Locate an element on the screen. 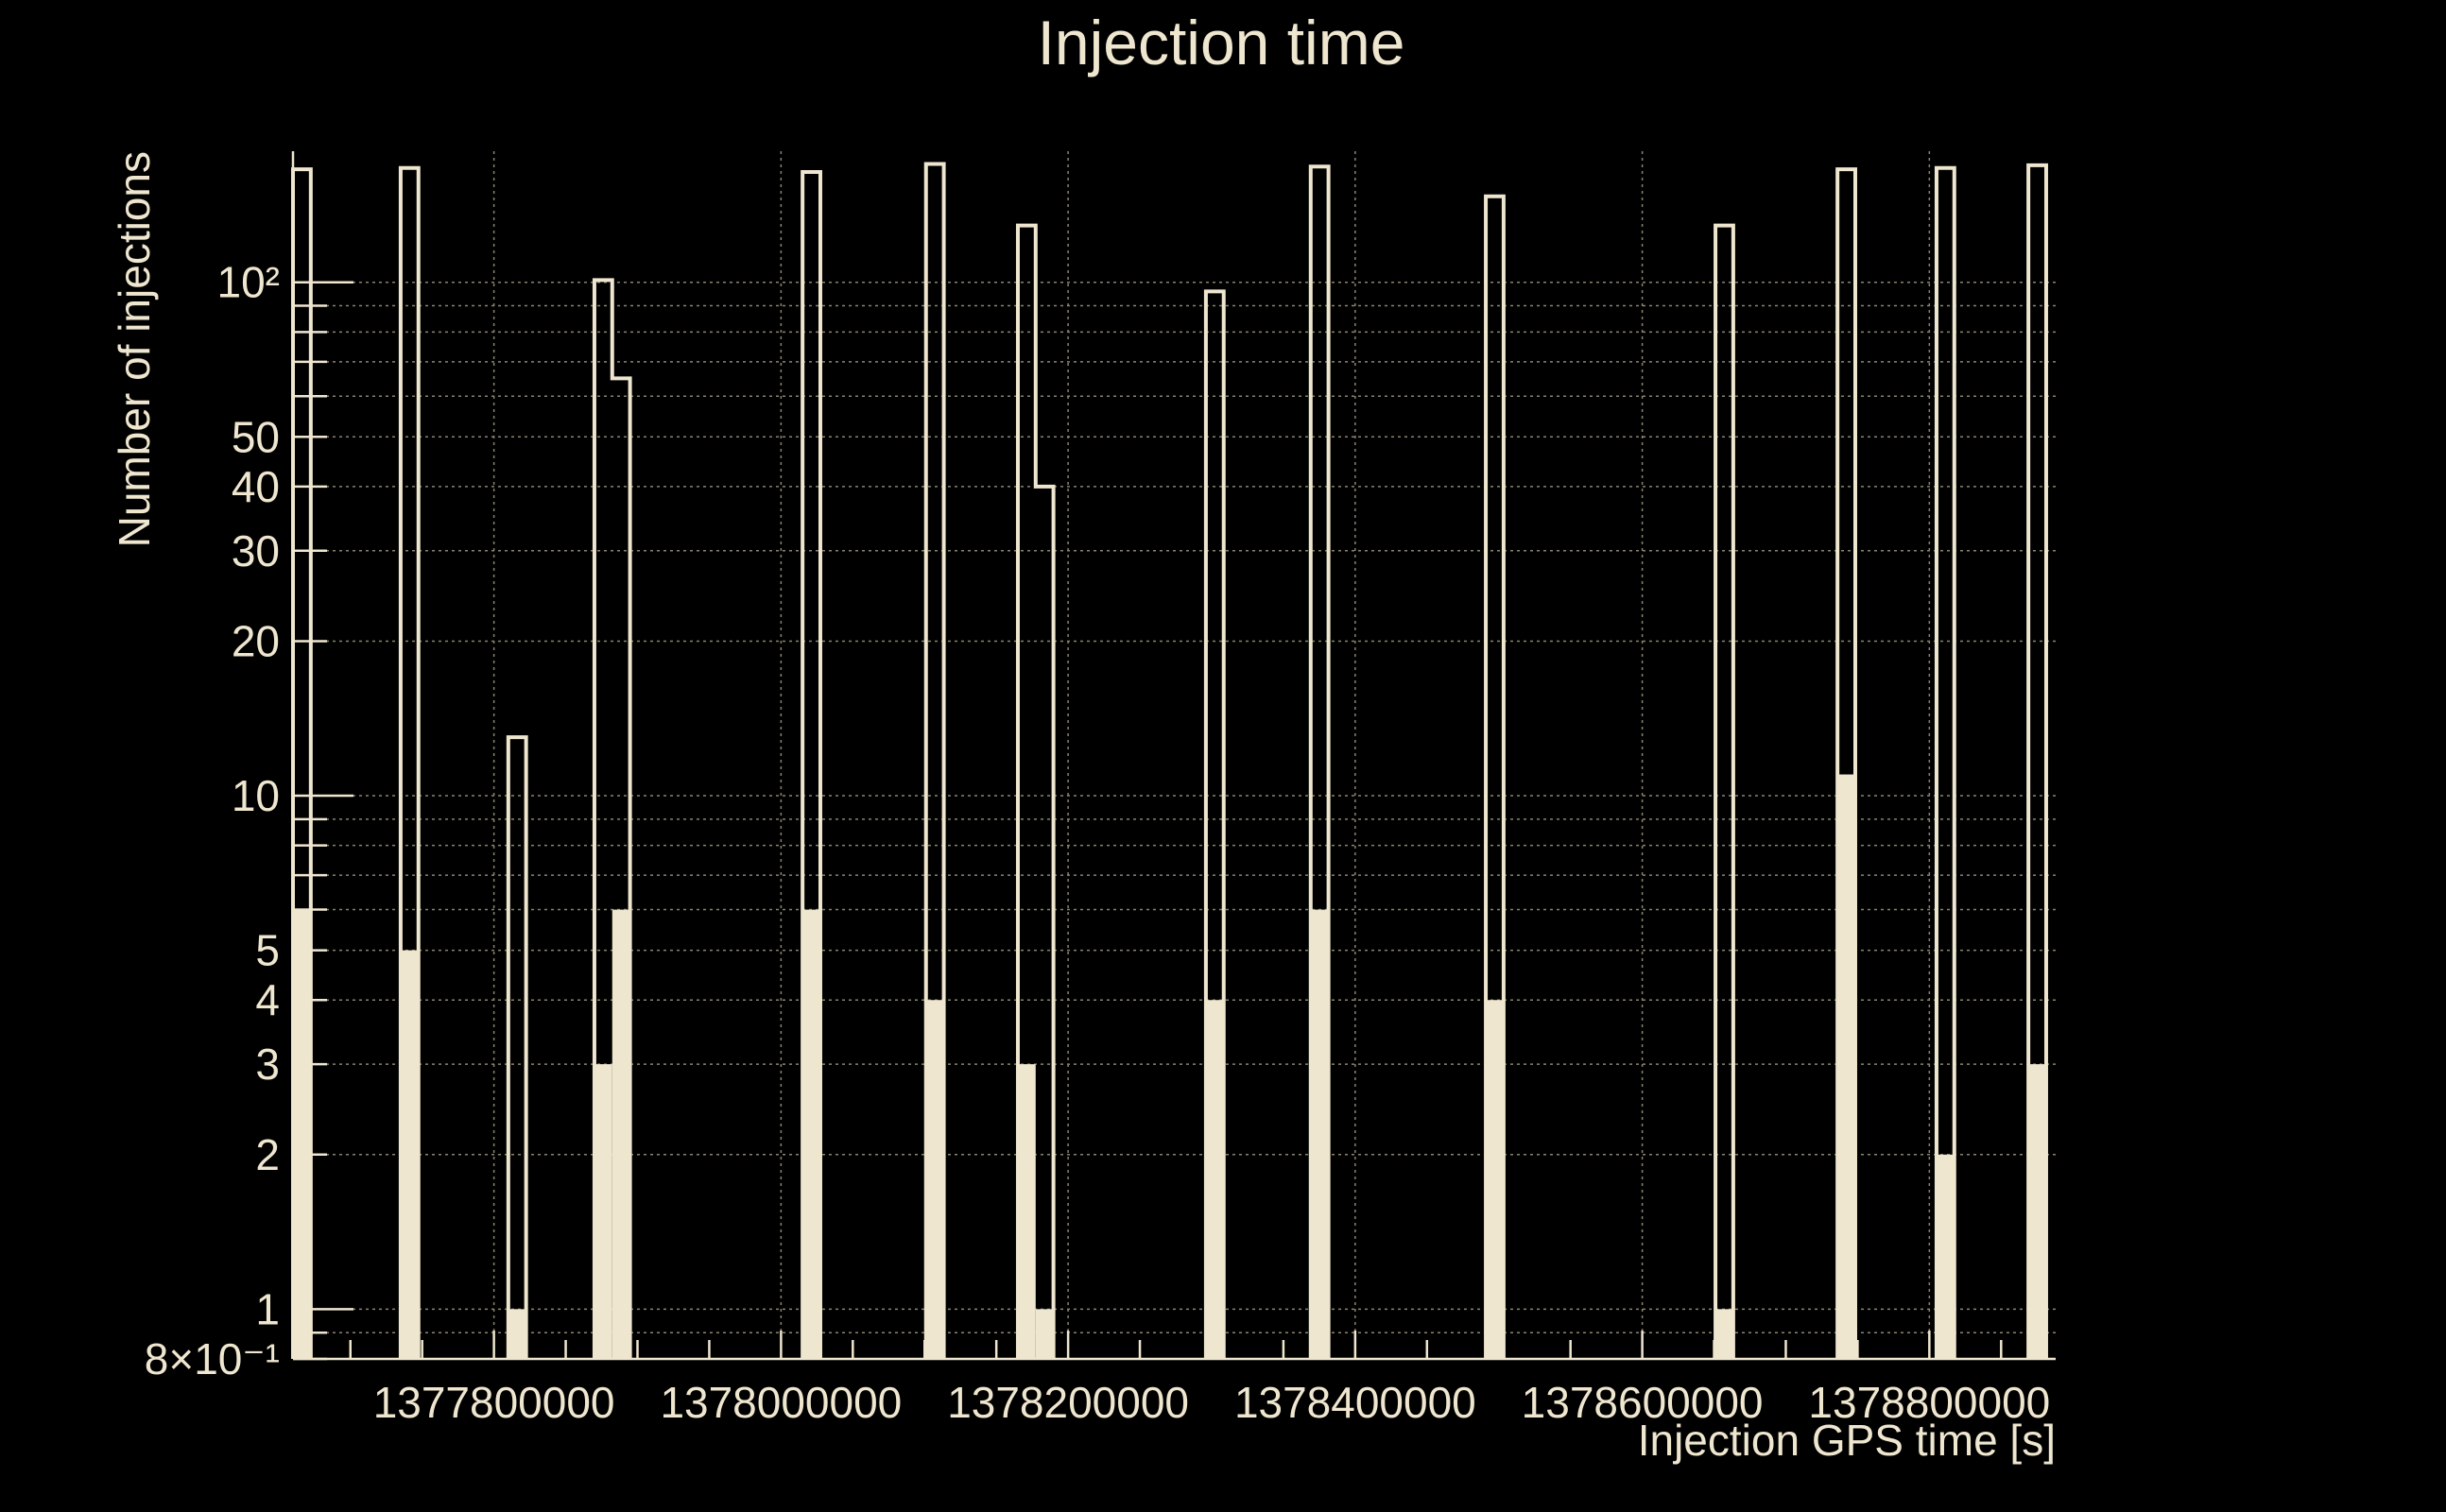  y-tick-label: 2 is located at coordinates (267, 1154).